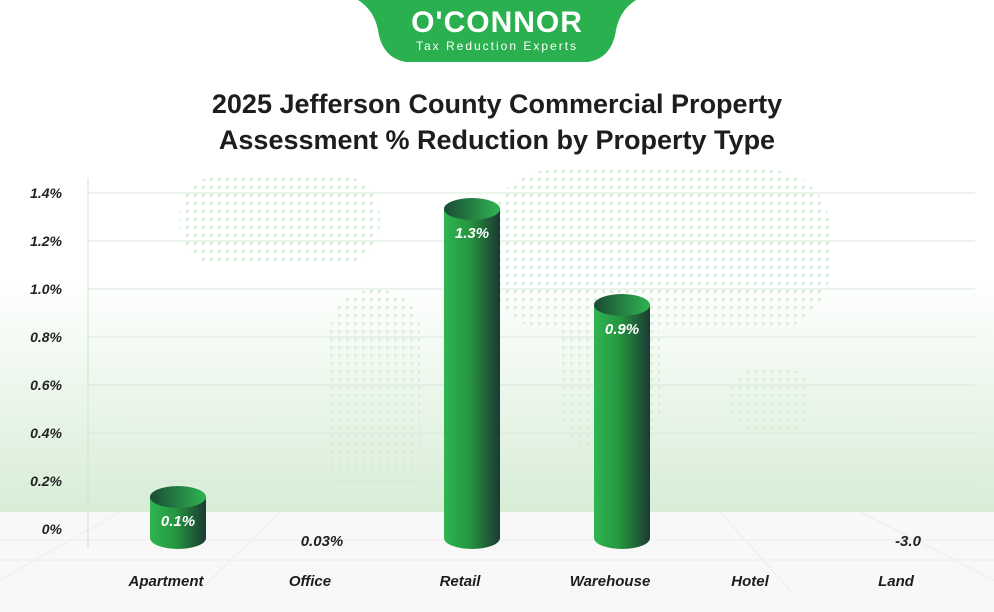  What do you see at coordinates (322, 541) in the screenshot?
I see `data-label: 0.03%` at bounding box center [322, 541].